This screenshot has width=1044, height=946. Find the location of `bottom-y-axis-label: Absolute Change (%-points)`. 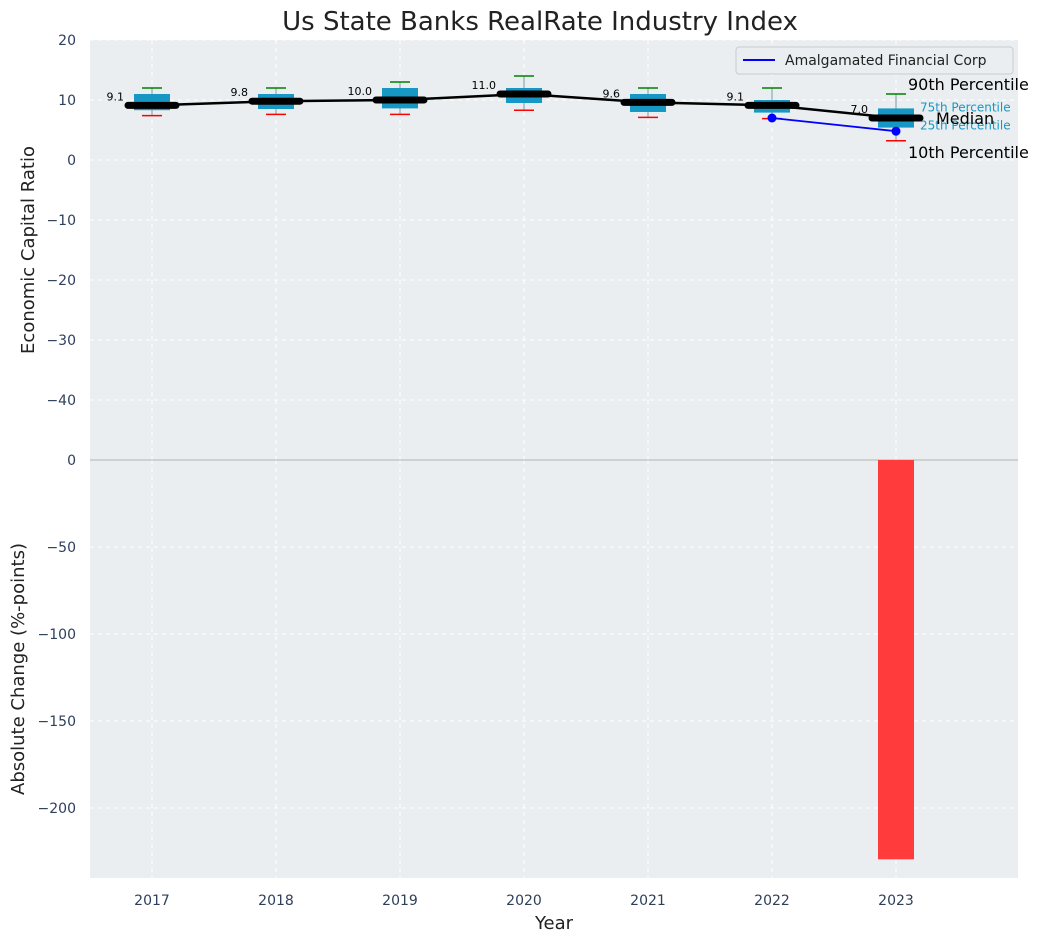

bottom-y-axis-label: Absolute Change (%-points) is located at coordinates (18, 669).